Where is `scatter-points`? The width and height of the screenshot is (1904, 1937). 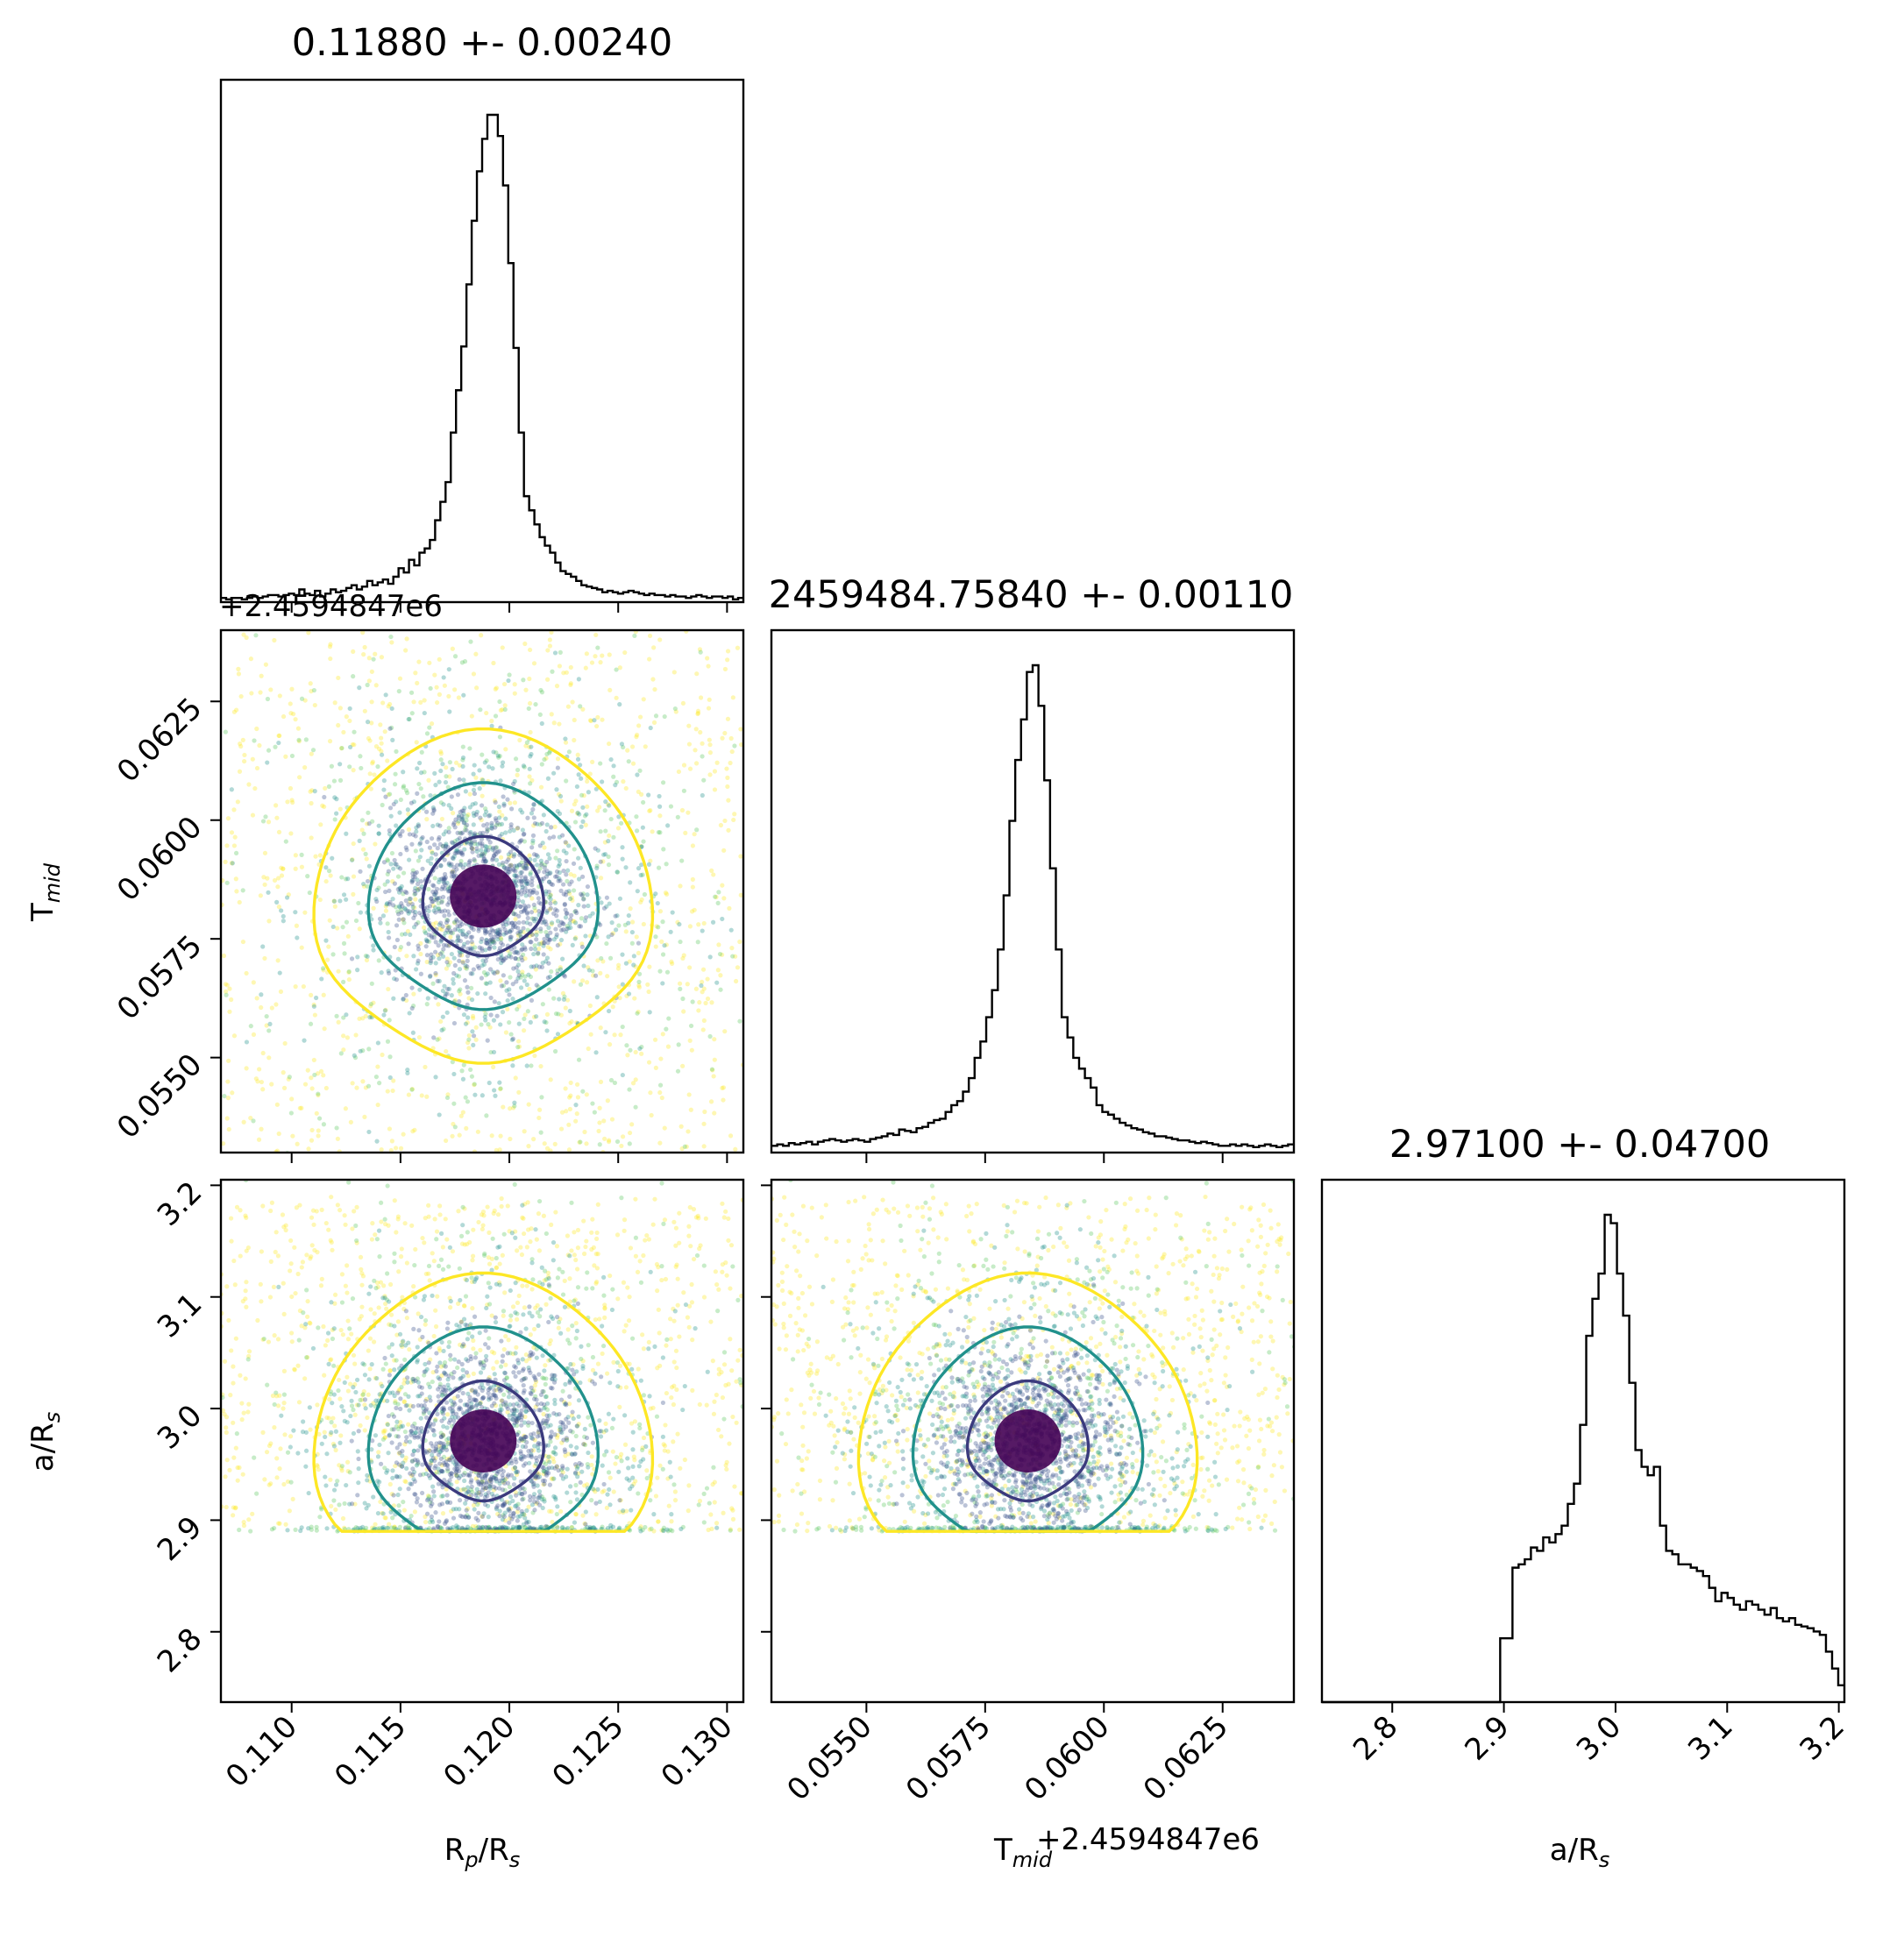 scatter-points is located at coordinates (482, 891).